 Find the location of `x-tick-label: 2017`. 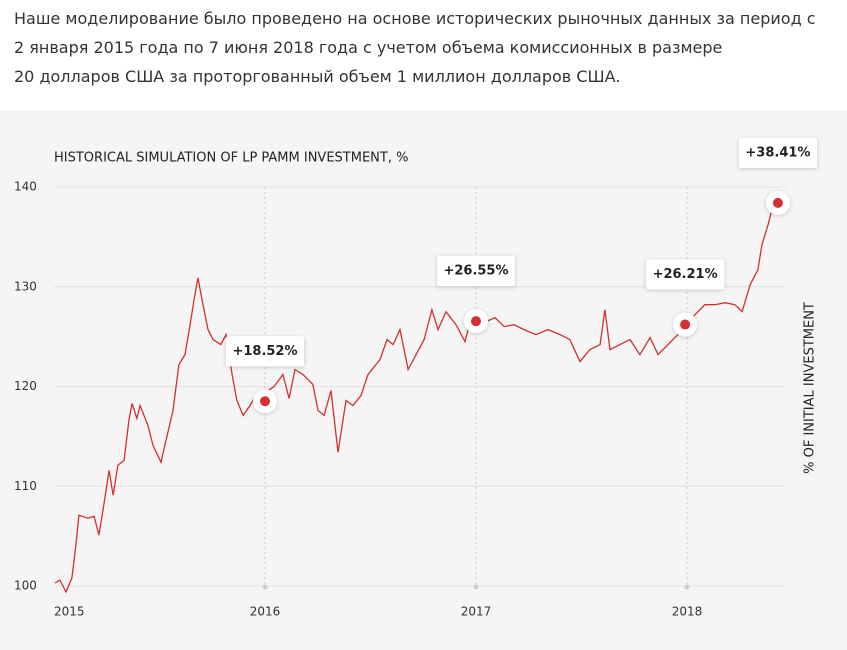

x-tick-label: 2017 is located at coordinates (476, 612).